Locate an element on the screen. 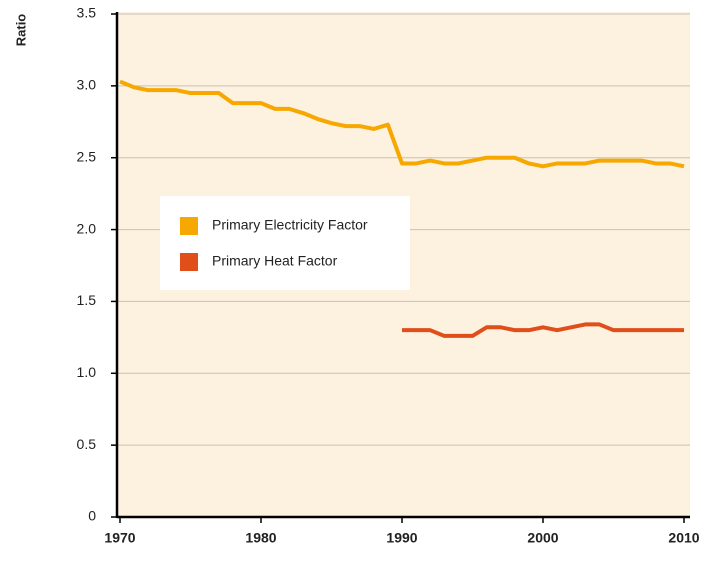  legend-box is located at coordinates (285, 243).